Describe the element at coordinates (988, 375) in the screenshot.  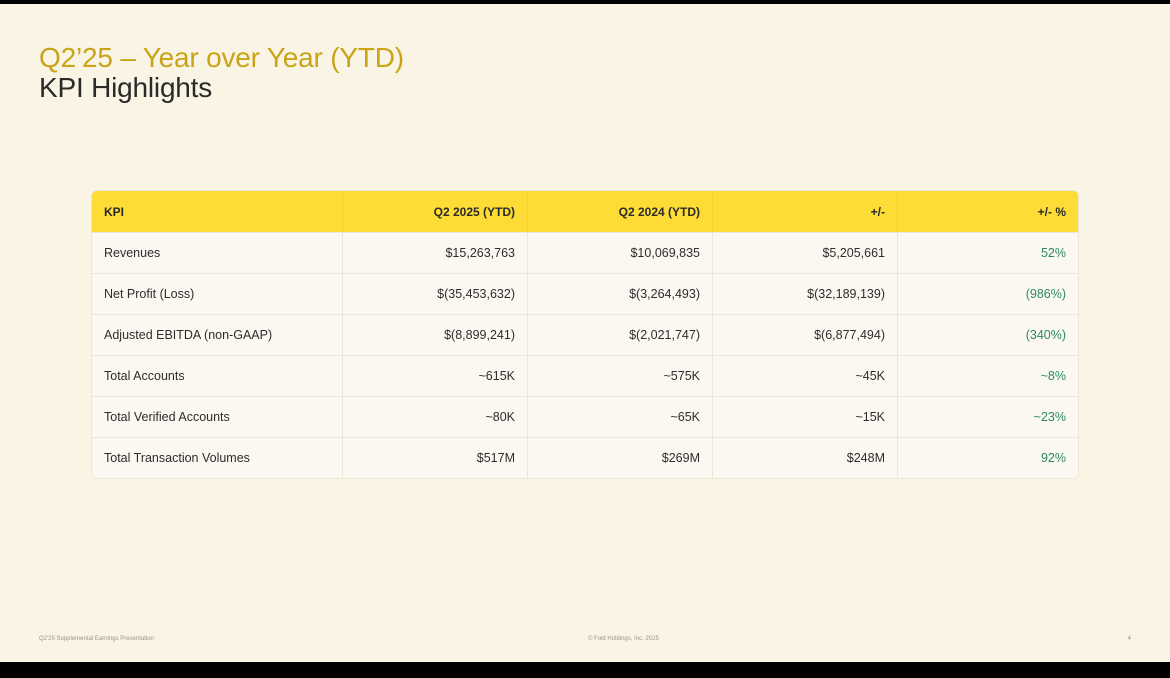
I see `value-change-pct: ~8%` at that location.